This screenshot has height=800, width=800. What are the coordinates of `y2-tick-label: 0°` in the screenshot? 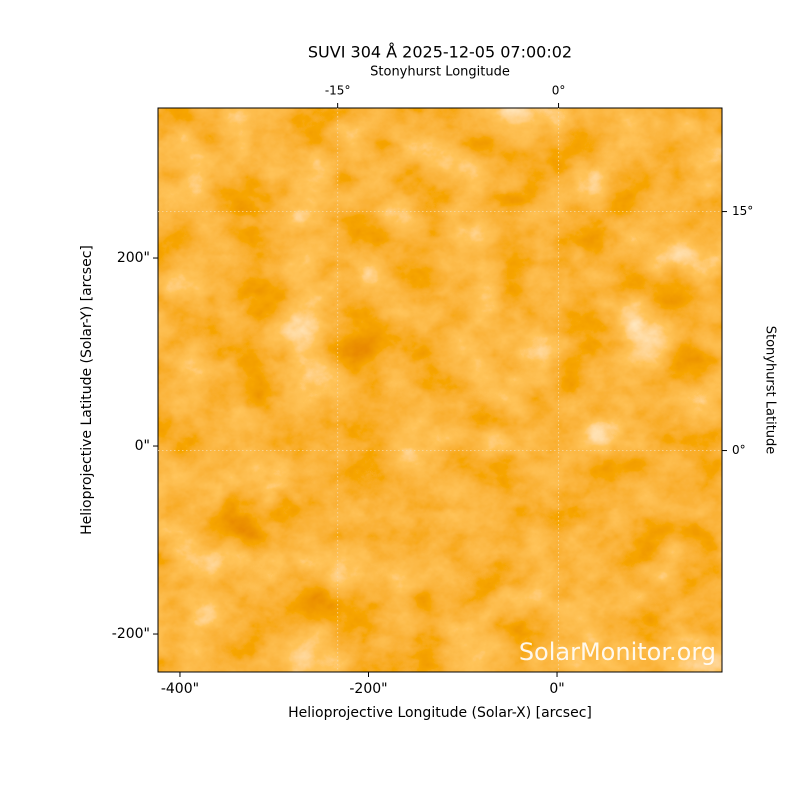 It's located at (739, 450).